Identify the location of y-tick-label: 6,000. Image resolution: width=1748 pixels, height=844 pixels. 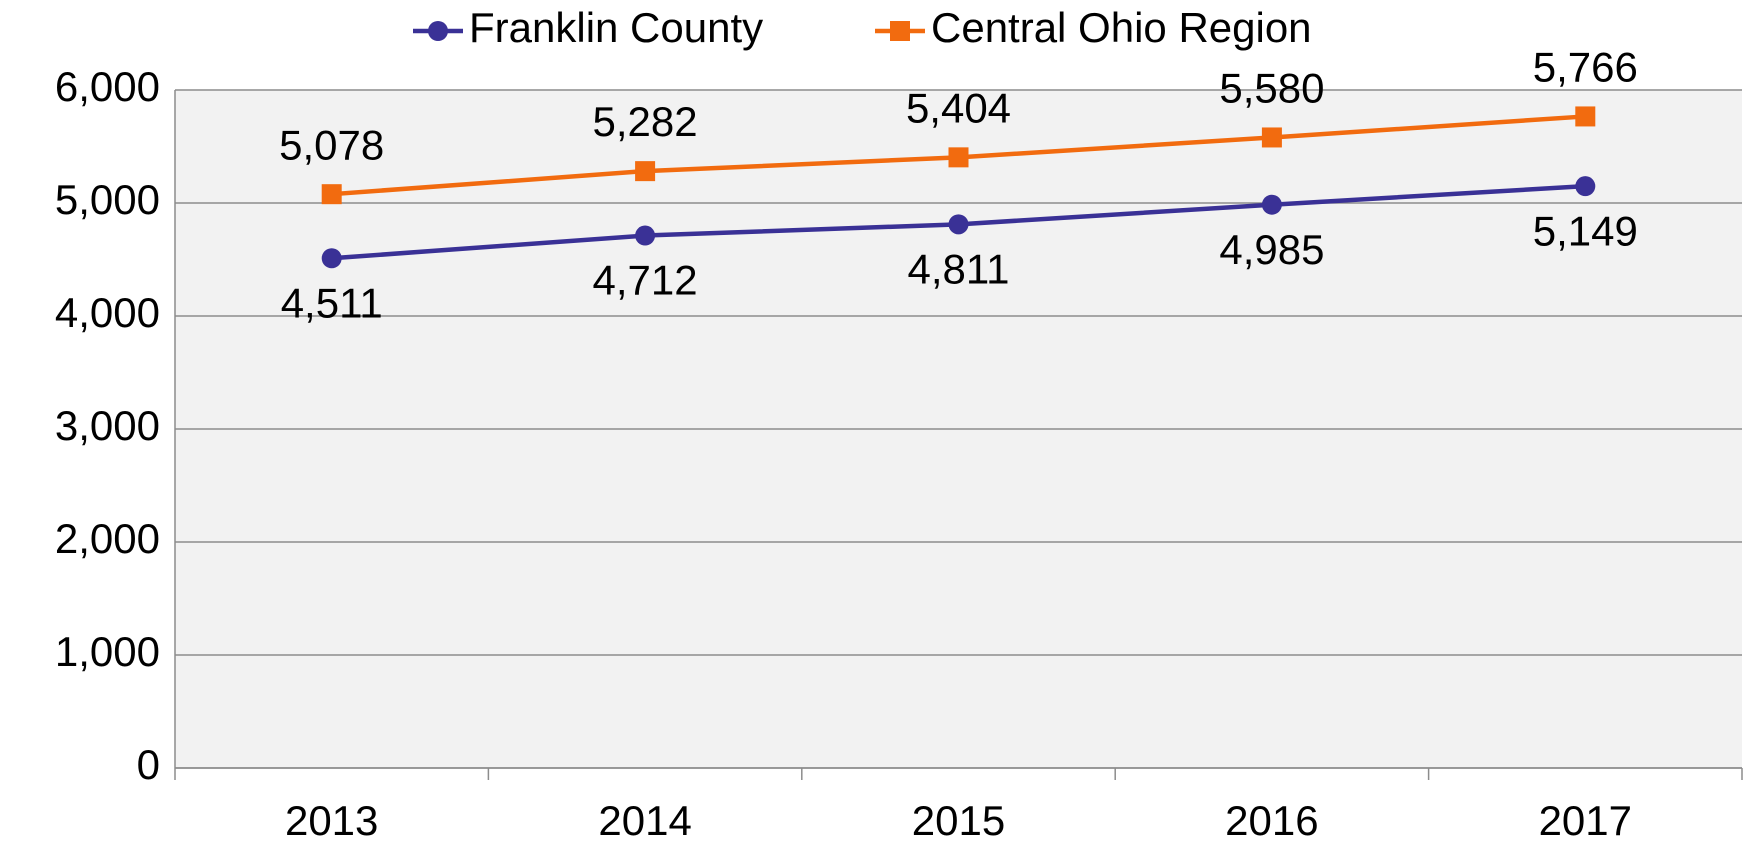
(107, 86).